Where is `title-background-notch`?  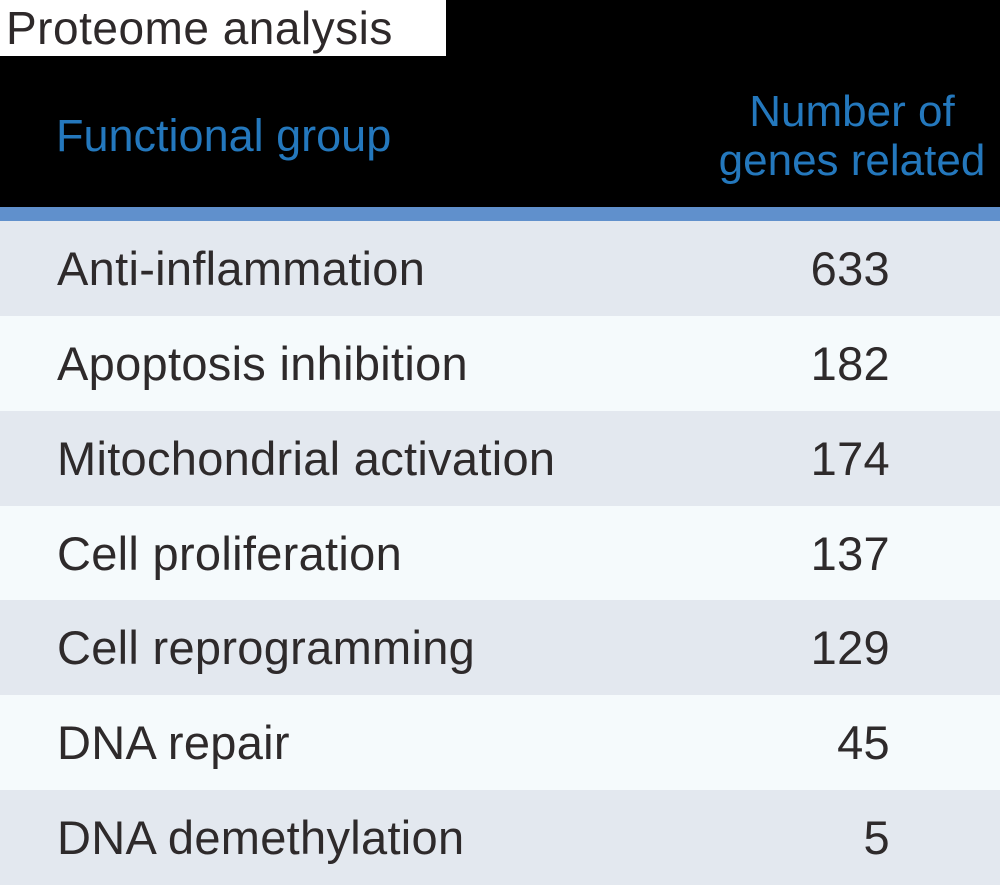
title-background-notch is located at coordinates (223, 28).